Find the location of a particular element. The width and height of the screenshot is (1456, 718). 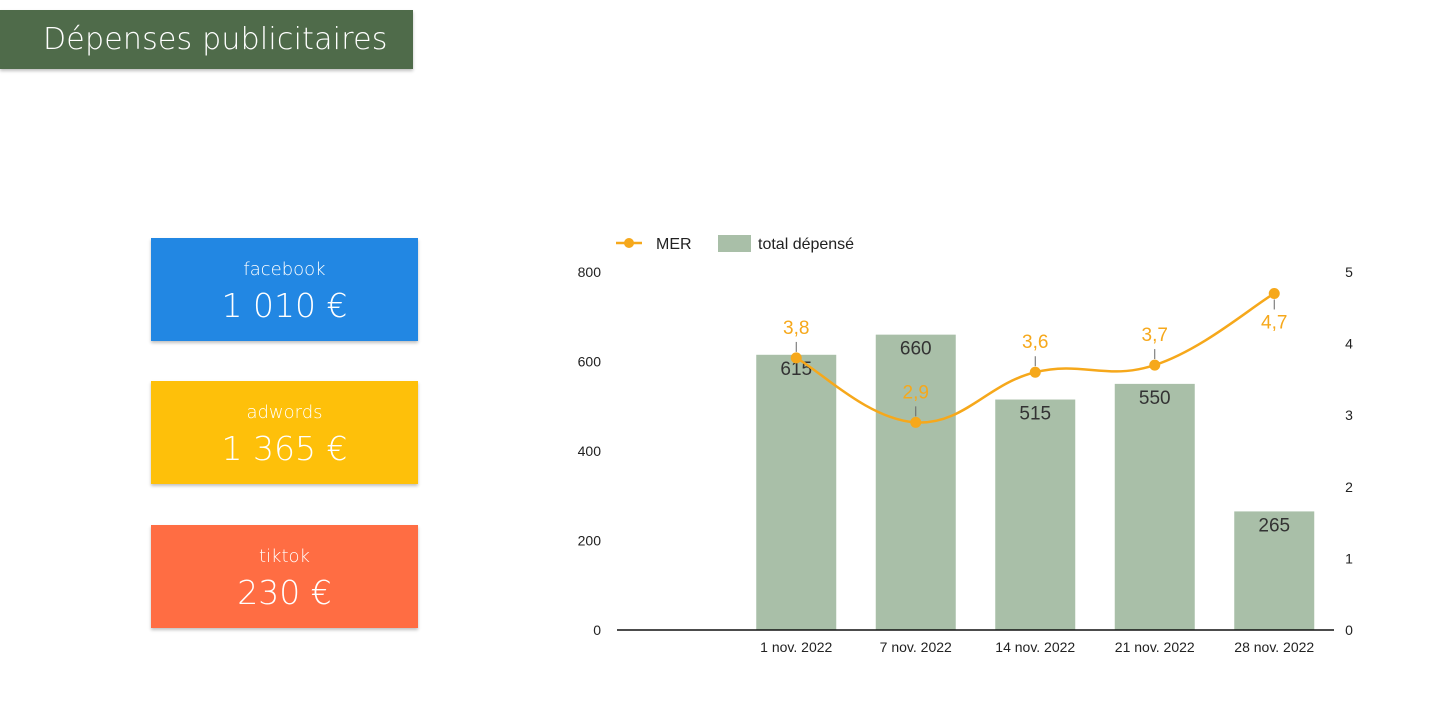

kpi-card-tiktok: tiktok 230 € is located at coordinates (284, 576).